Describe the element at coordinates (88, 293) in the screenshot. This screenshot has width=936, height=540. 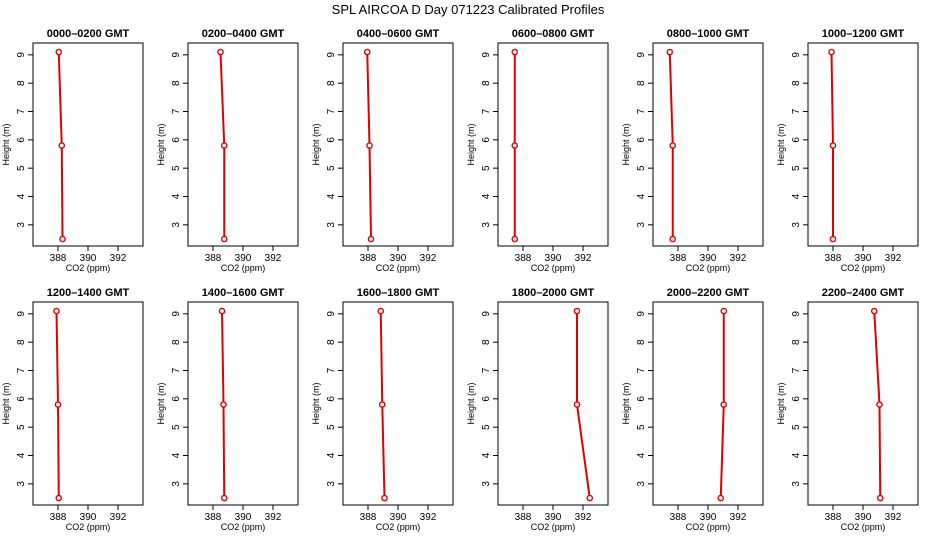
I see `panel-title: 1200–1400 GMT` at that location.